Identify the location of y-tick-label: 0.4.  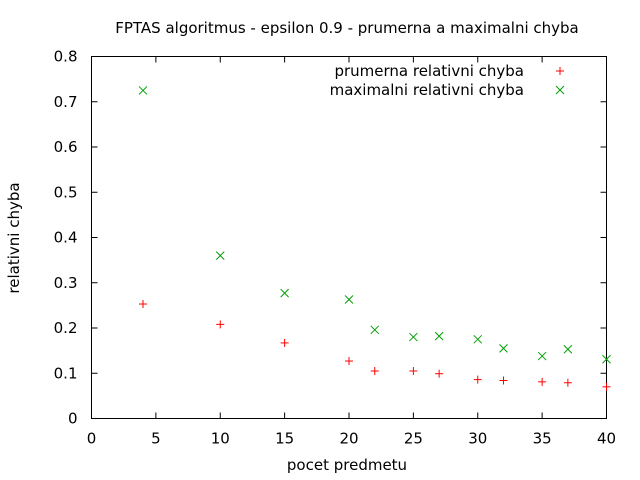
(66, 238).